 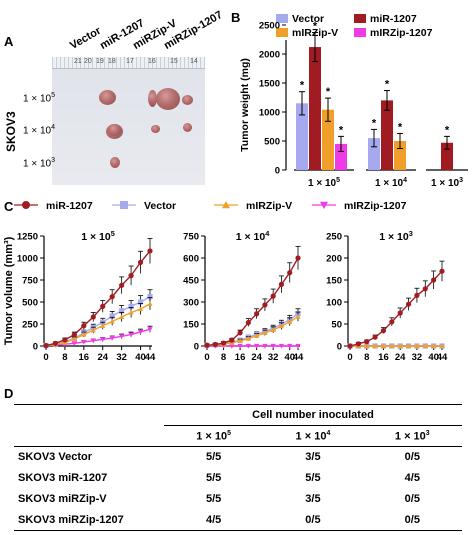 What do you see at coordinates (236, 17) in the screenshot?
I see `panel-b-label: B` at bounding box center [236, 17].